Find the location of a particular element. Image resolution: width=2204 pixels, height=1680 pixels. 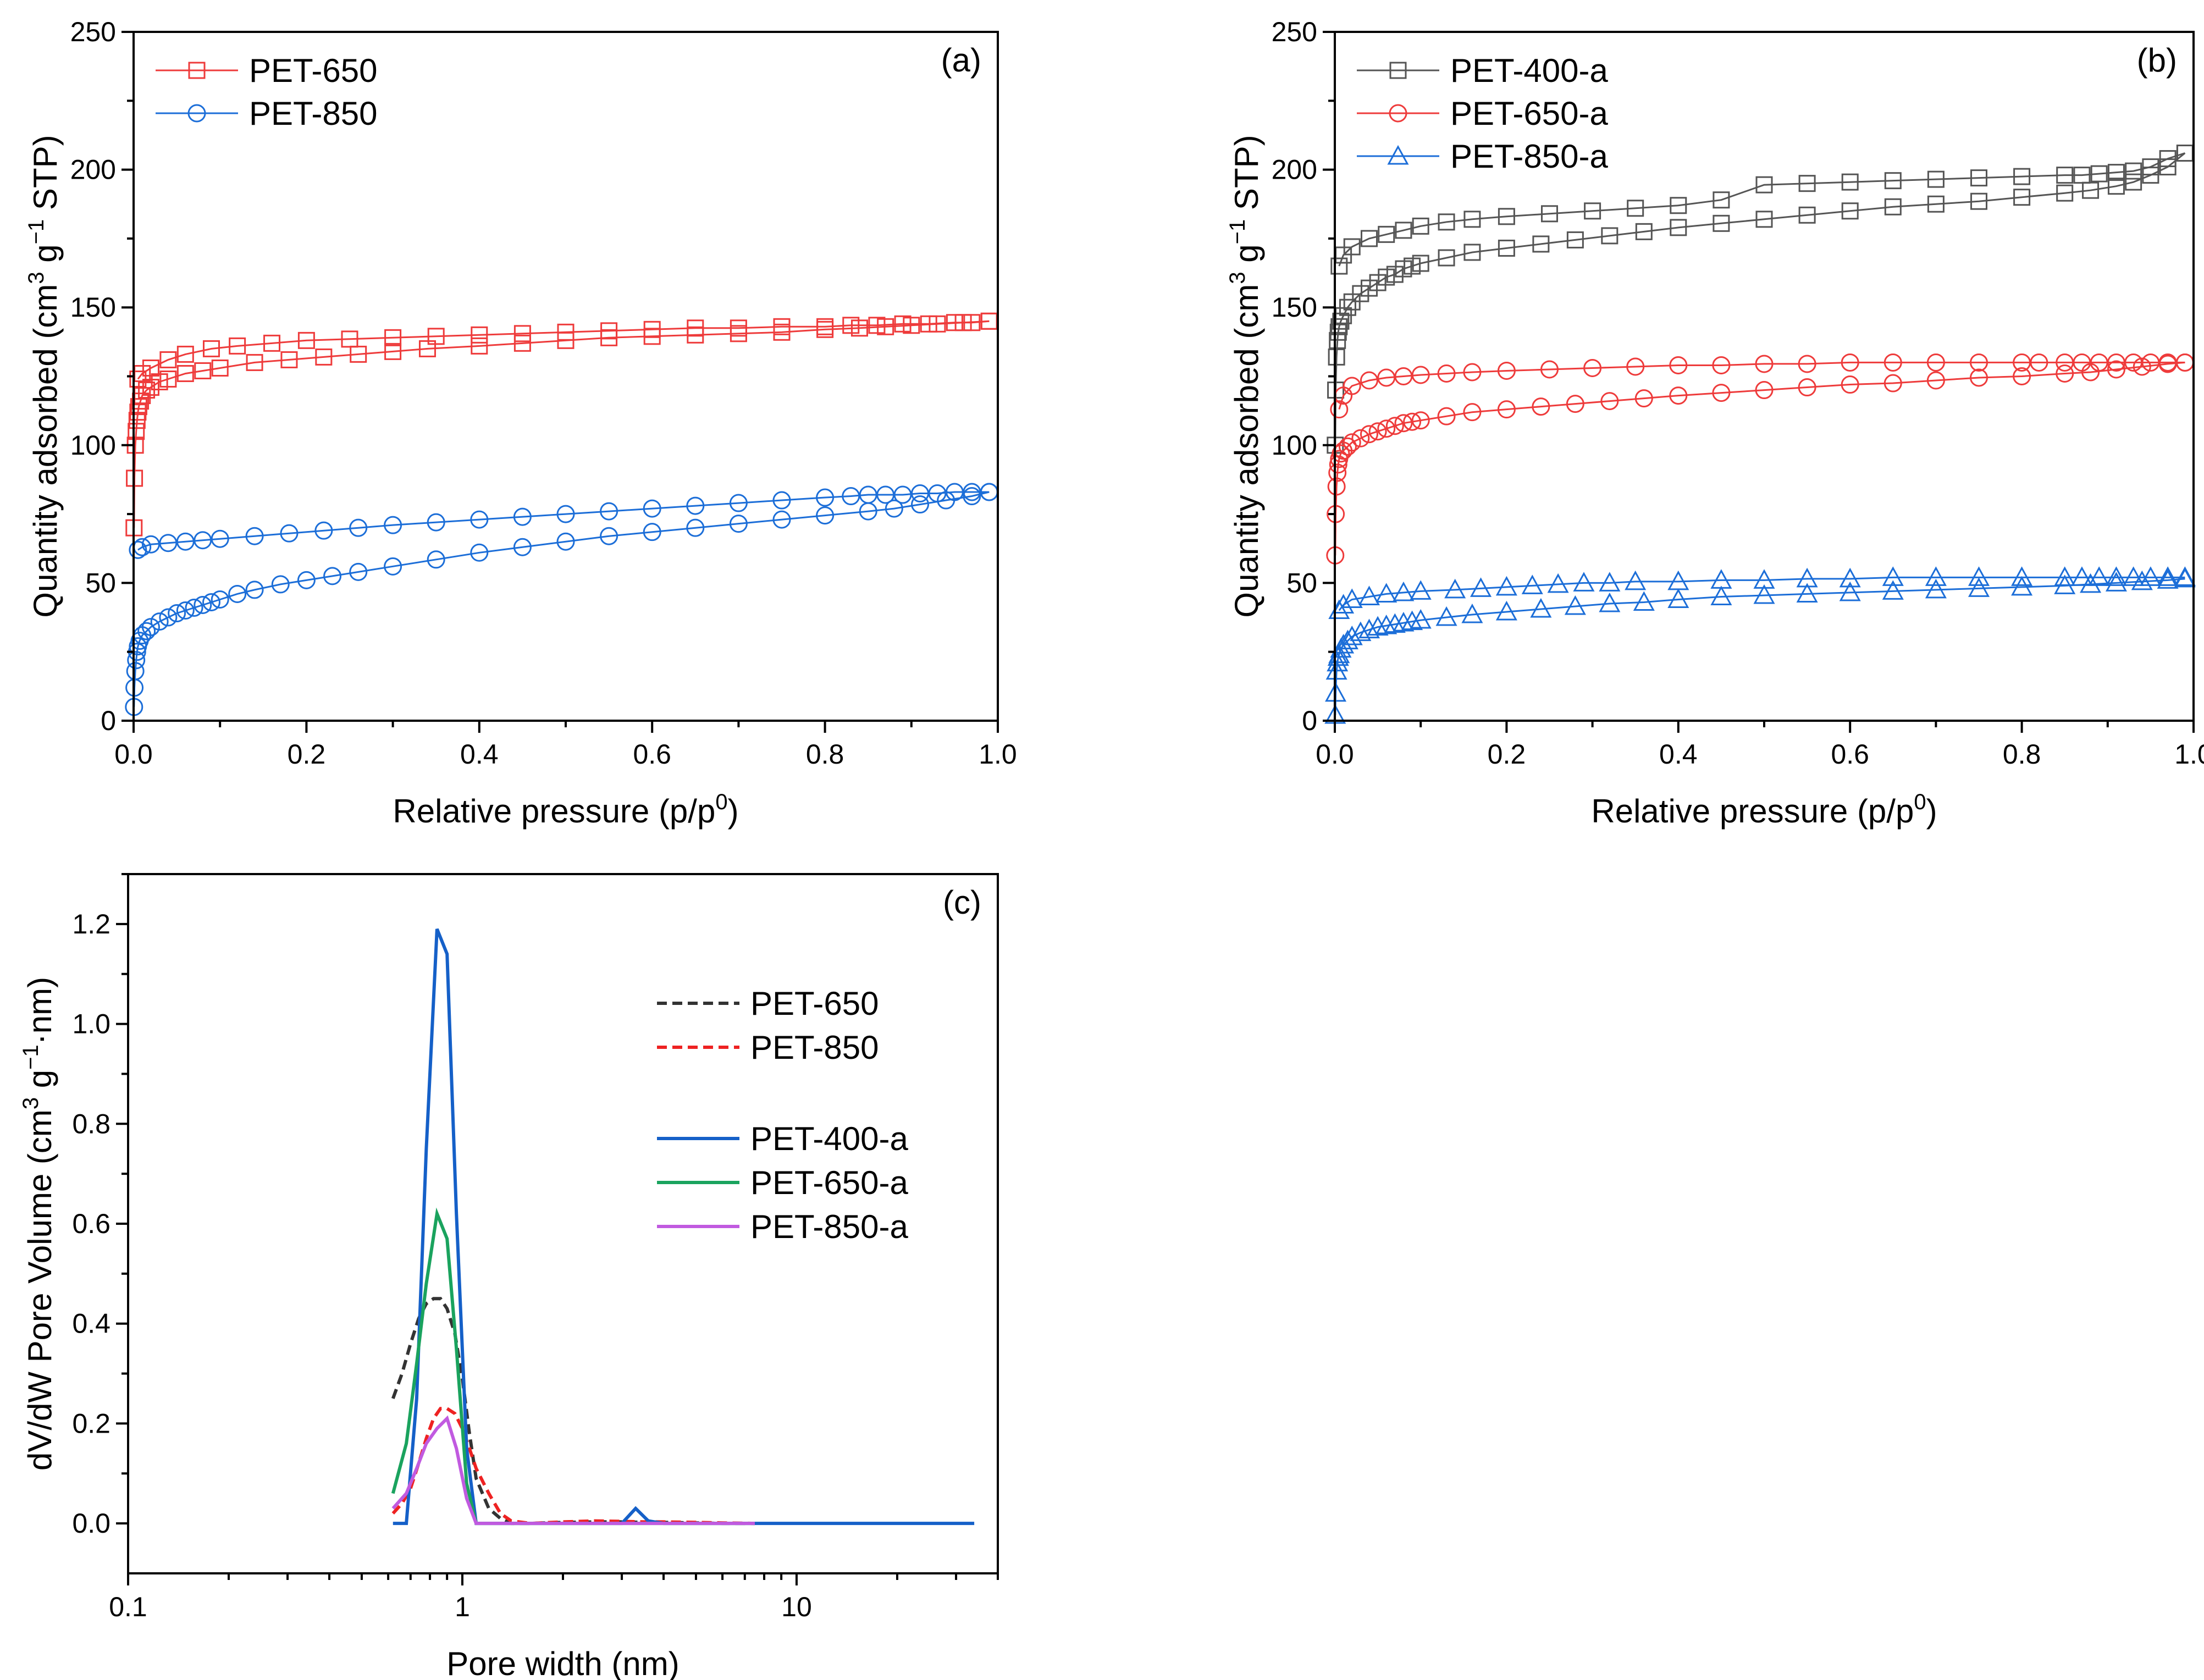

x-tick-label: 10 is located at coordinates (796, 1606).